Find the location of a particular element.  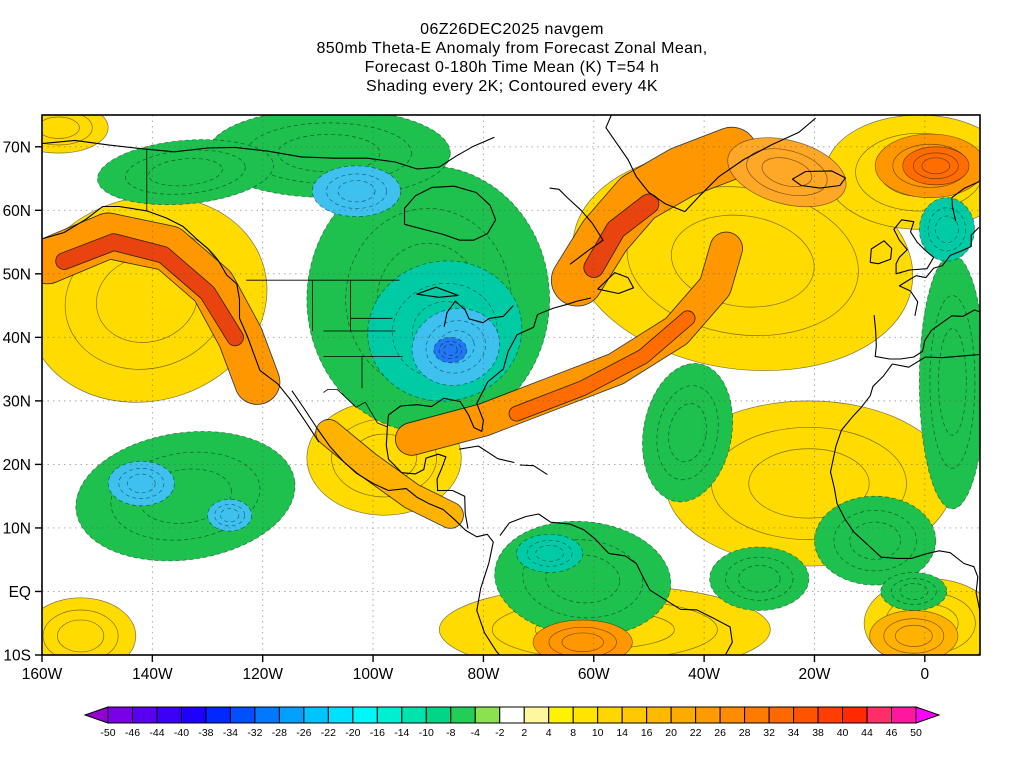

y-tick-label: 50N is located at coordinates (17, 274).